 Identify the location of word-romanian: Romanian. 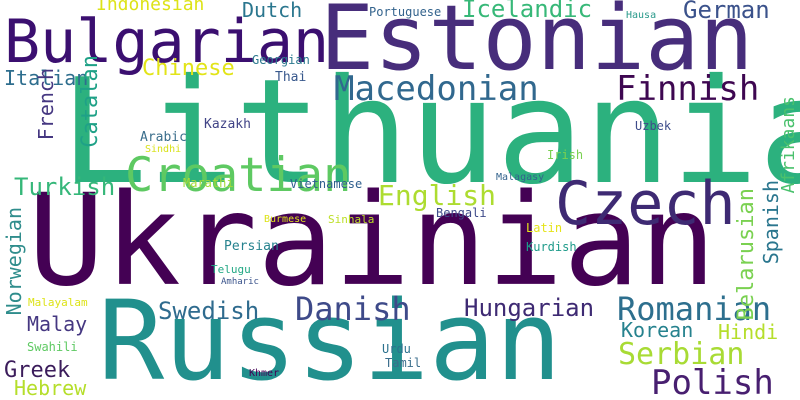
(694, 309).